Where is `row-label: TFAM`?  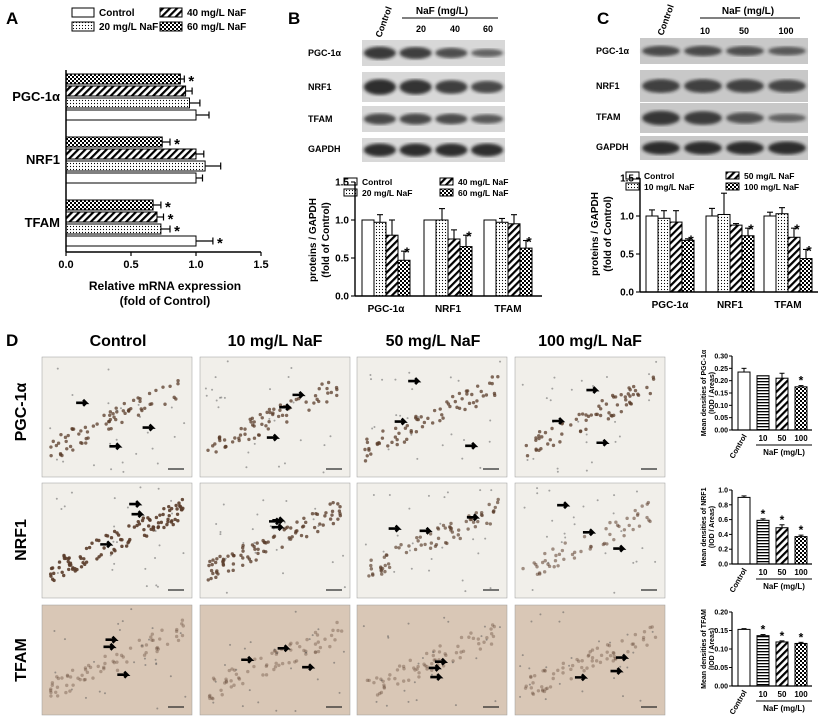 row-label: TFAM is located at coordinates (21, 660).